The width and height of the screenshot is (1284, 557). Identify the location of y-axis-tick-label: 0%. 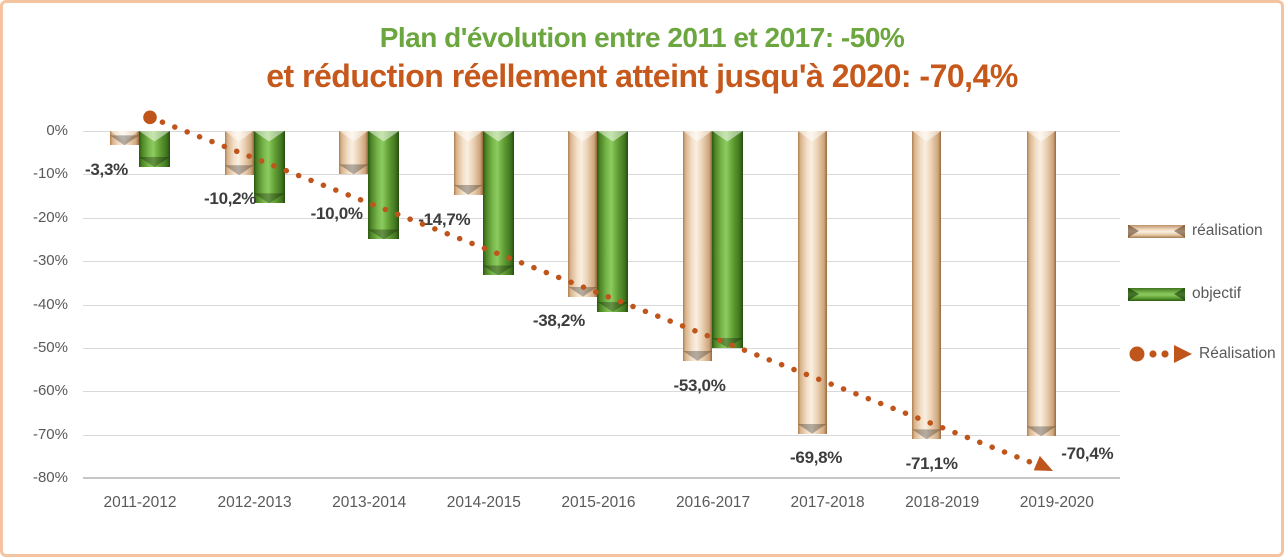
(57, 130).